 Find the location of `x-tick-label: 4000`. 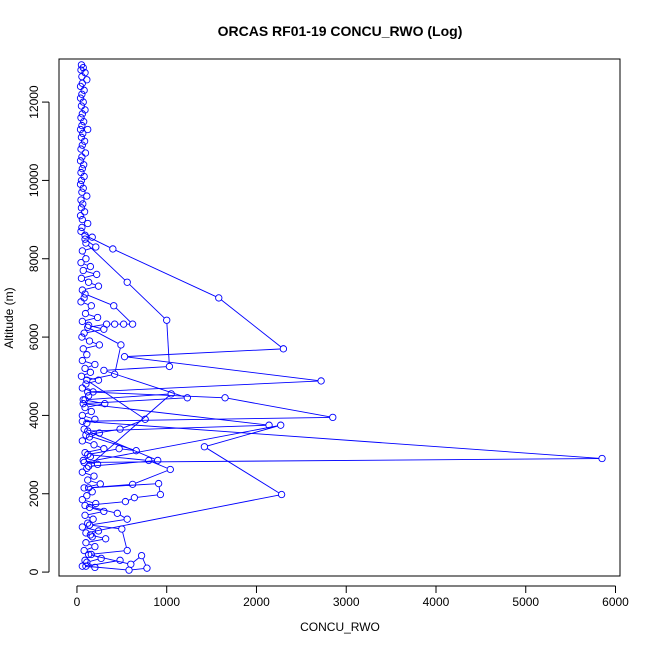

x-tick-label: 4000 is located at coordinates (436, 602).